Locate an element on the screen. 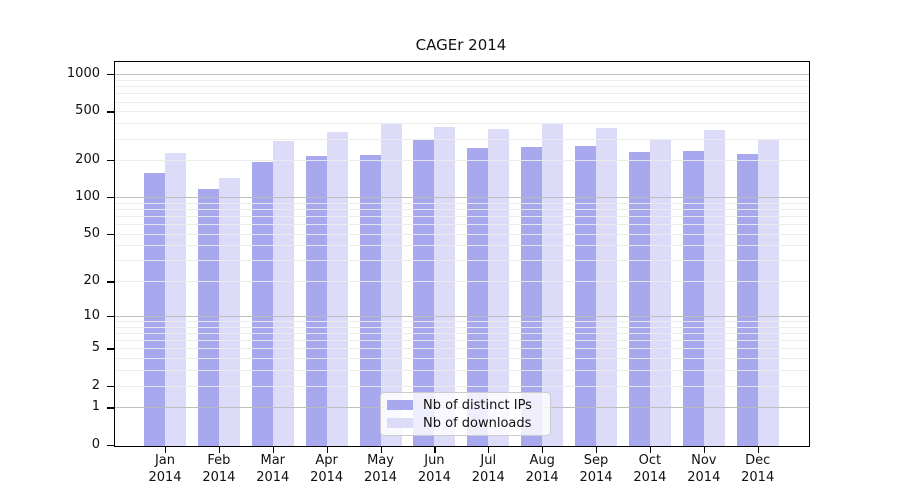 This screenshot has height=500, width=900. bar-jan-ips is located at coordinates (154, 309).